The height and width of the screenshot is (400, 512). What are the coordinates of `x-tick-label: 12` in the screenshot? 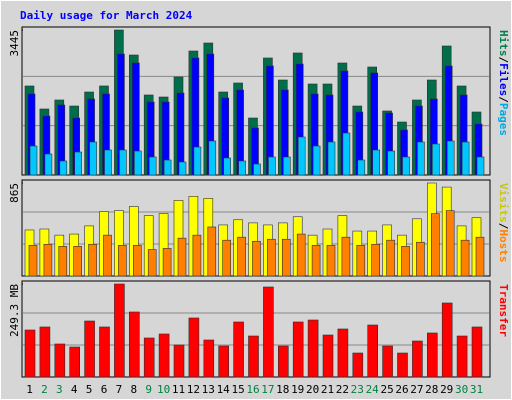 It's located at (193, 389).